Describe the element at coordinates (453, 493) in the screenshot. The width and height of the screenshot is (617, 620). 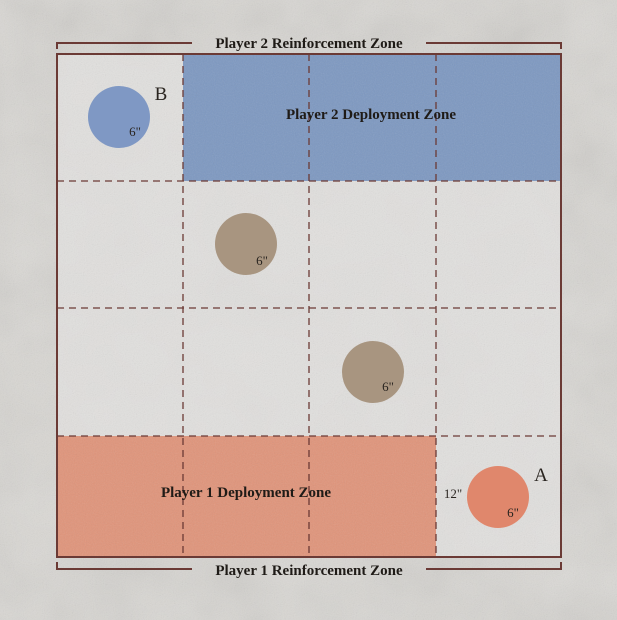
I see `objective-distance-label-a: 12"` at that location.